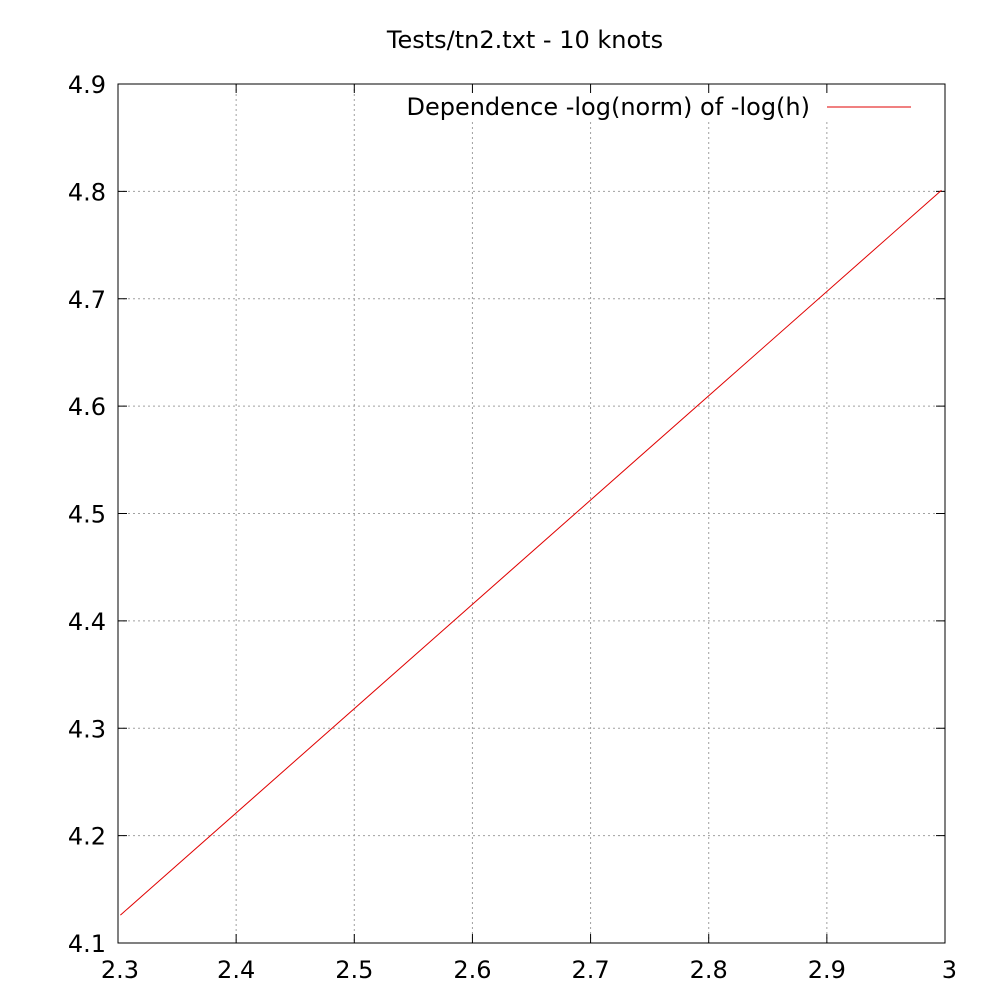 The height and width of the screenshot is (1000, 1000). What do you see at coordinates (87, 622) in the screenshot?
I see `y-tick-label: 4.4` at bounding box center [87, 622].